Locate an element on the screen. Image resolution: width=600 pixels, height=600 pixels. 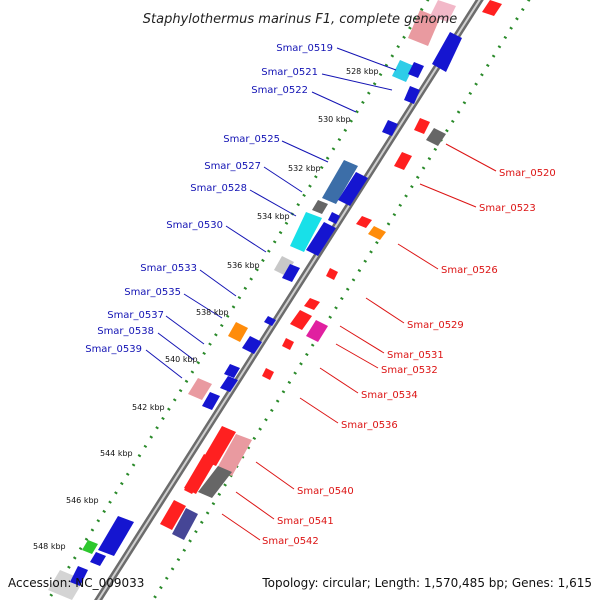
gene-label: Smar_0532 is located at coordinates (409, 370).